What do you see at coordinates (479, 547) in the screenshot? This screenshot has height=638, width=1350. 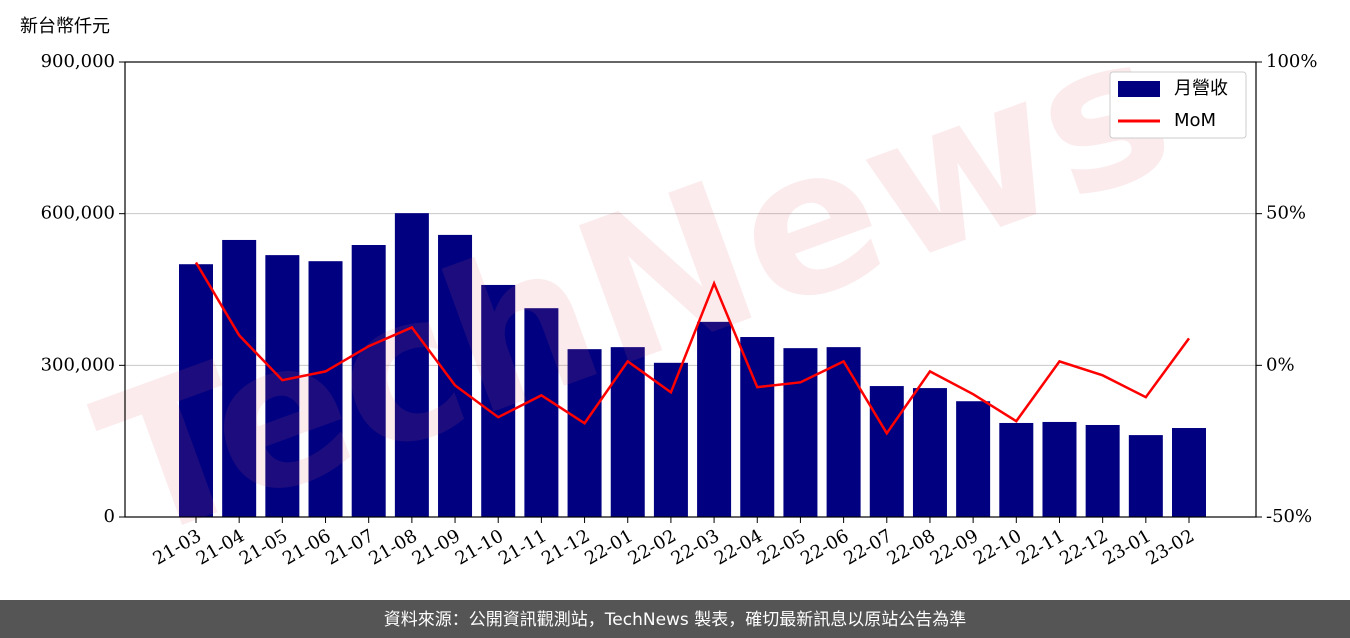 I see `x-tick-label: 21-10` at bounding box center [479, 547].